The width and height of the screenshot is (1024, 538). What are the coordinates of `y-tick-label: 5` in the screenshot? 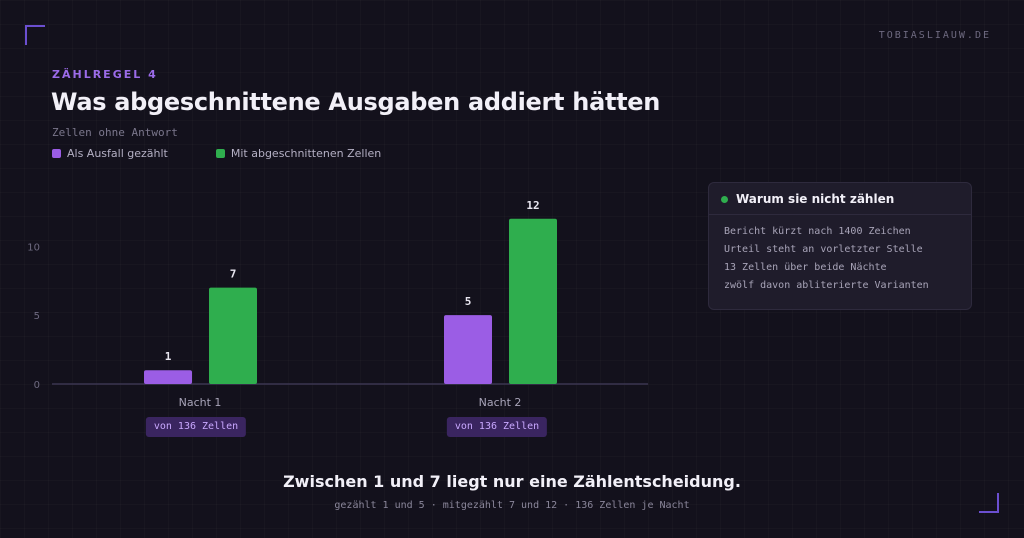 It's located at (37, 316).